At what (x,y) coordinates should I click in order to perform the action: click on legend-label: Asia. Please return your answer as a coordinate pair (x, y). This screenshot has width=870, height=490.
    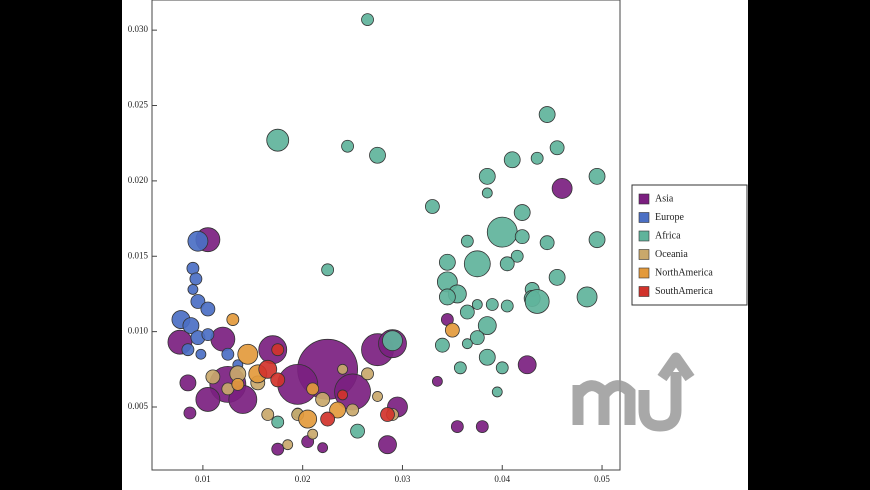
    Looking at the image, I should click on (664, 198).